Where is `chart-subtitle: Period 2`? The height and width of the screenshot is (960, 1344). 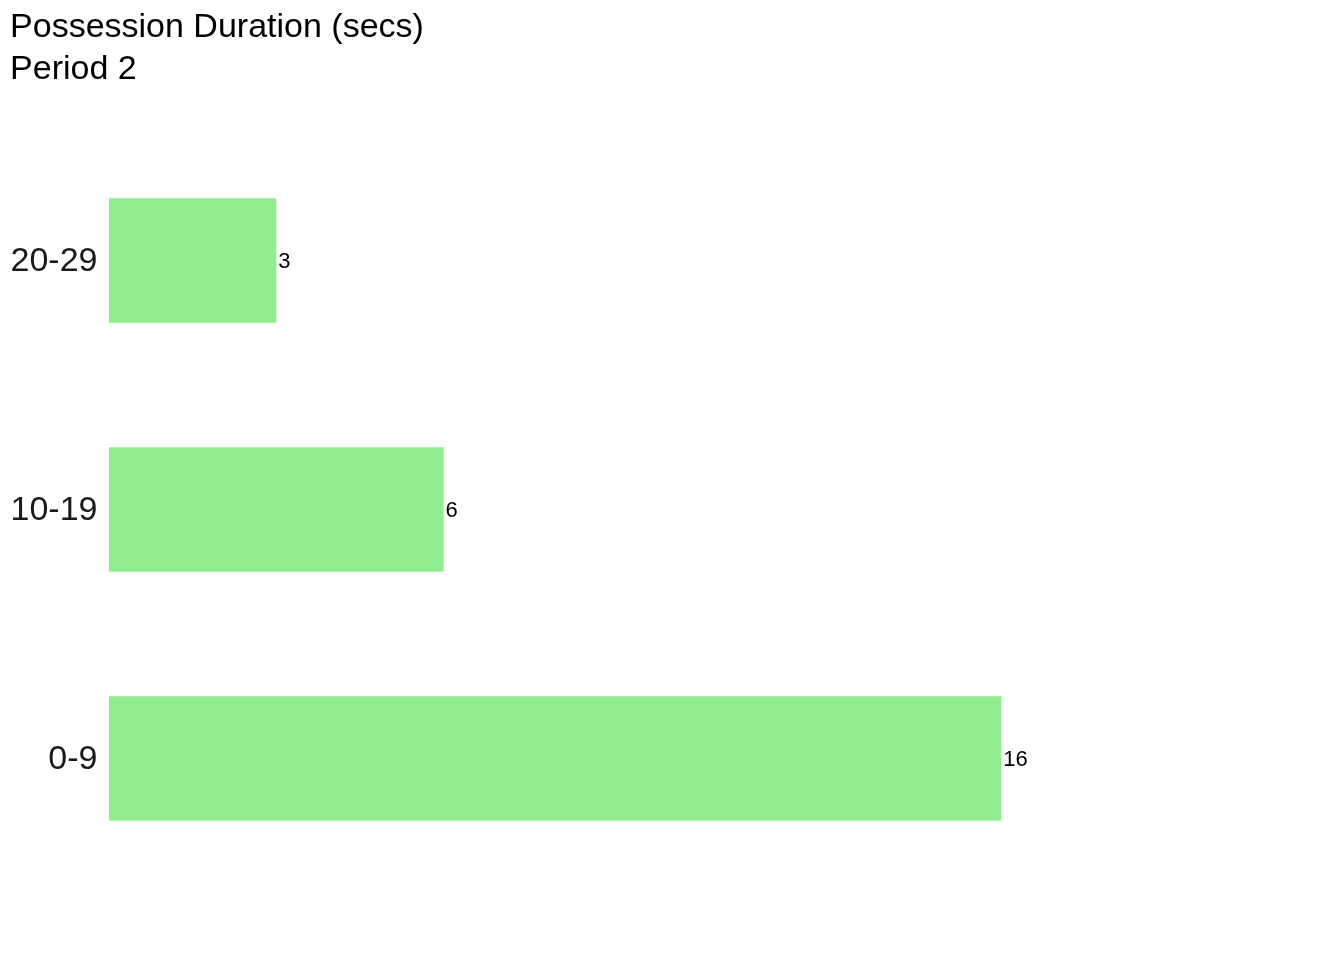
chart-subtitle: Period 2 is located at coordinates (73, 67).